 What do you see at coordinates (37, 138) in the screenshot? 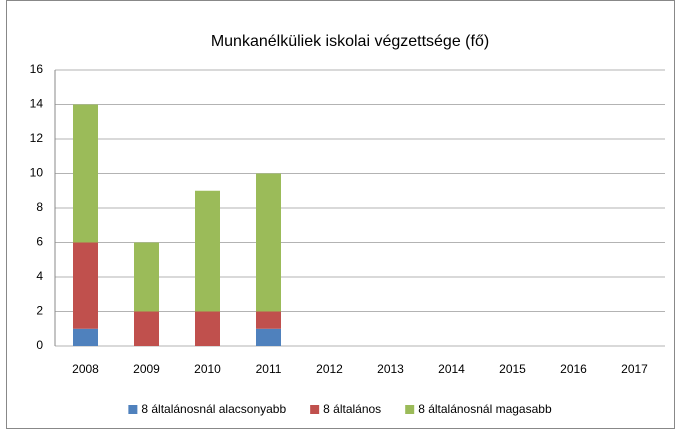
I see `y-tick-label: 12` at bounding box center [37, 138].